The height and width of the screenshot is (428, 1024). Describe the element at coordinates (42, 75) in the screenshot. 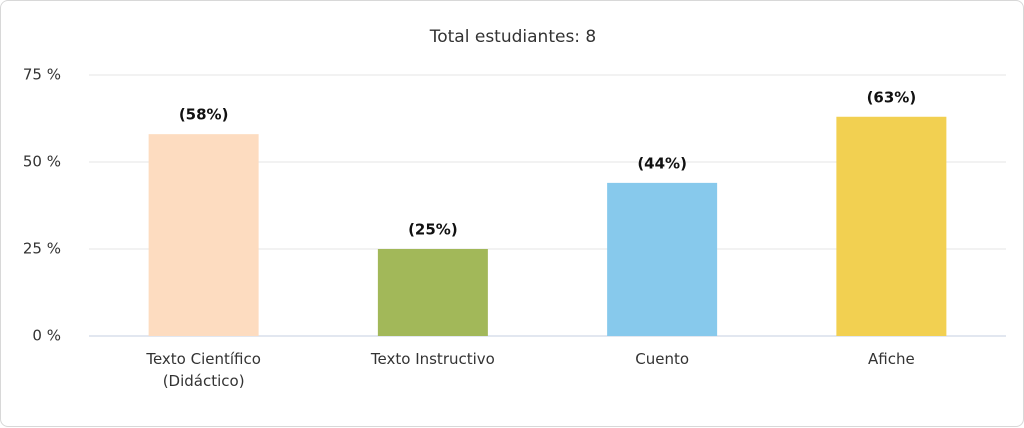

I see `y-tick-label: 75 %` at that location.